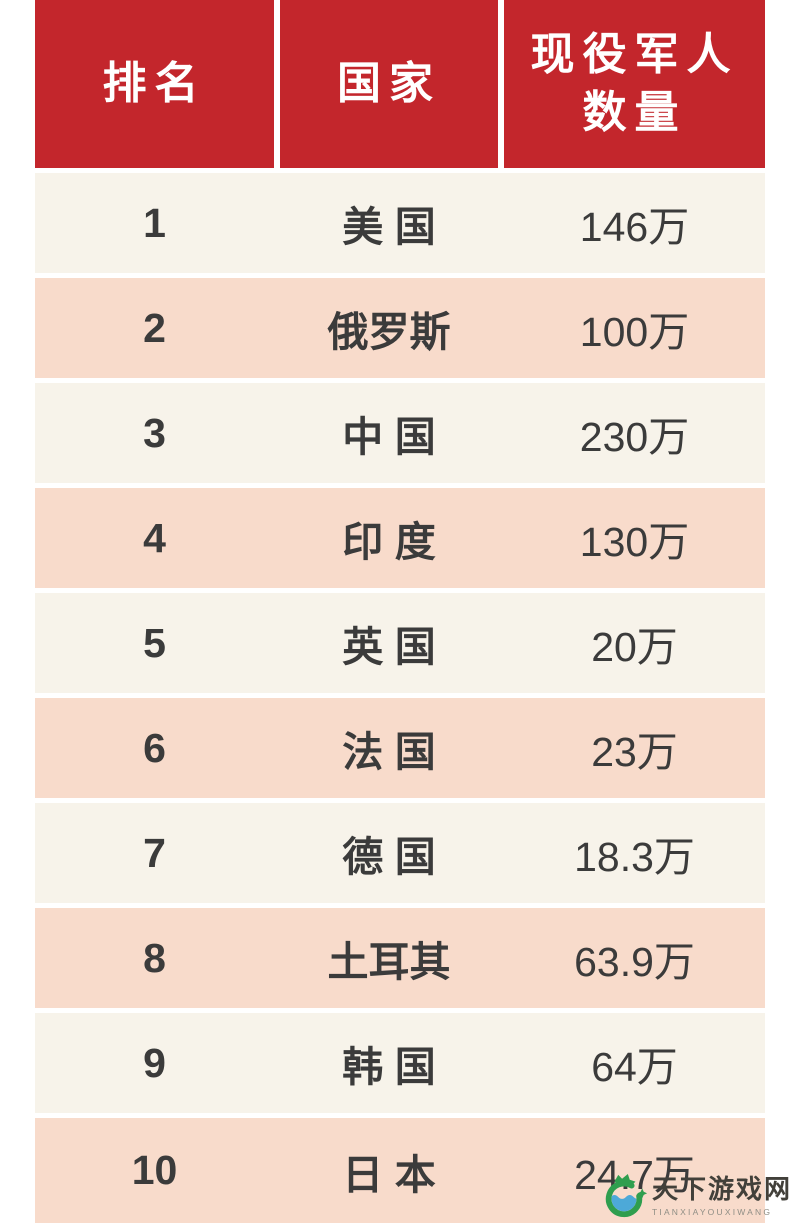  I want to click on rank-cell: 6, so click(154, 747).